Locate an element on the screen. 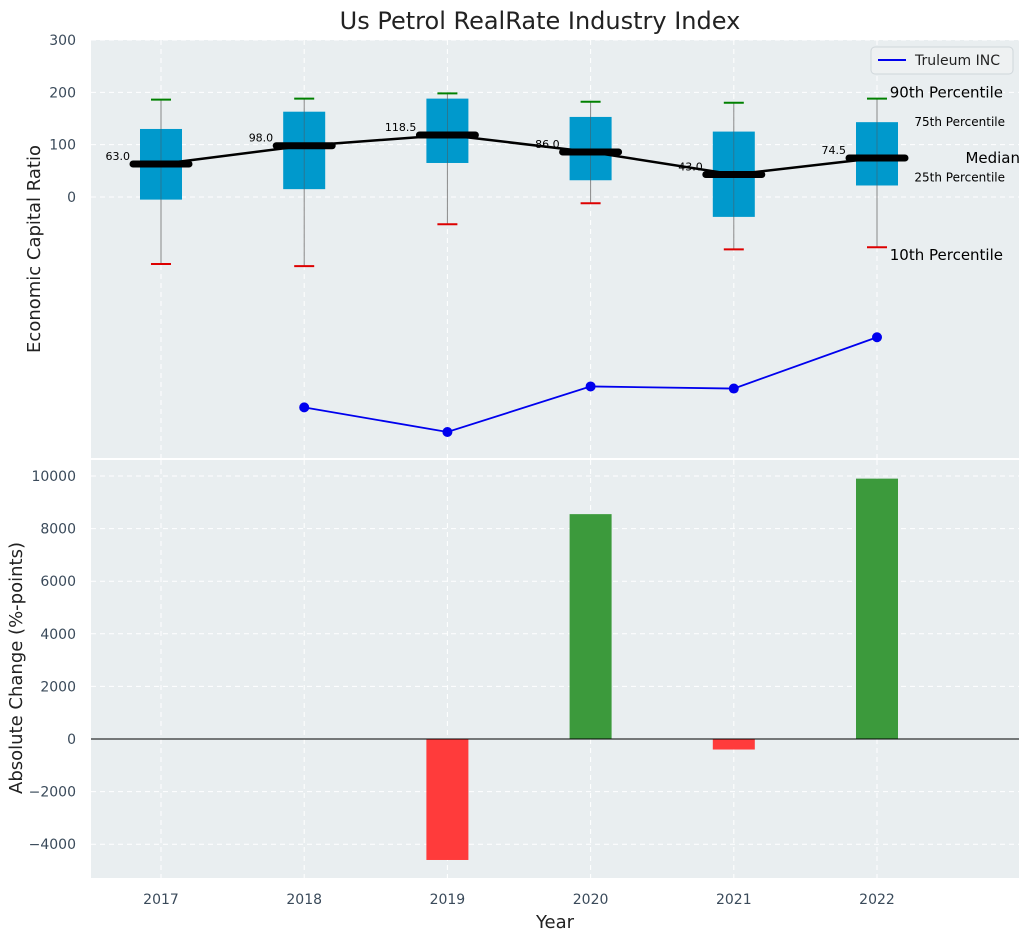  bottom-ytick-label: 8000 is located at coordinates (58, 530).